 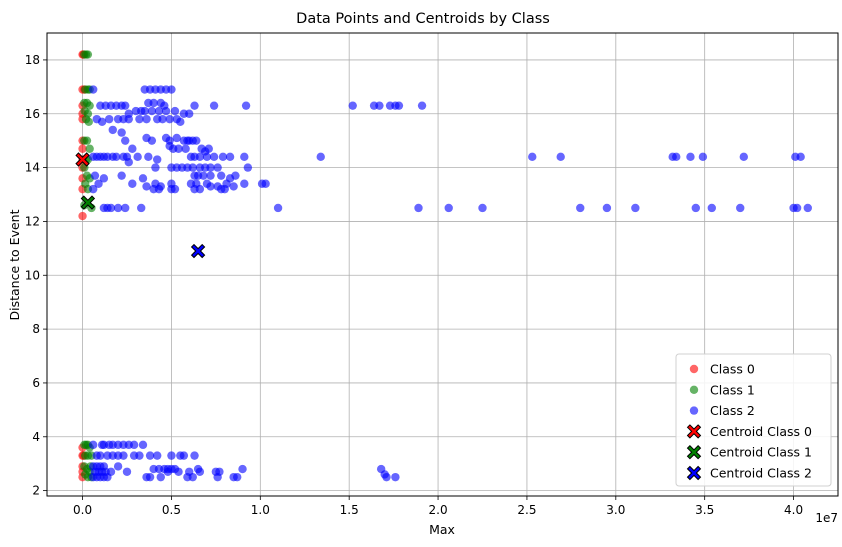 I want to click on y-tick-label: 10, so click(x=32, y=275).